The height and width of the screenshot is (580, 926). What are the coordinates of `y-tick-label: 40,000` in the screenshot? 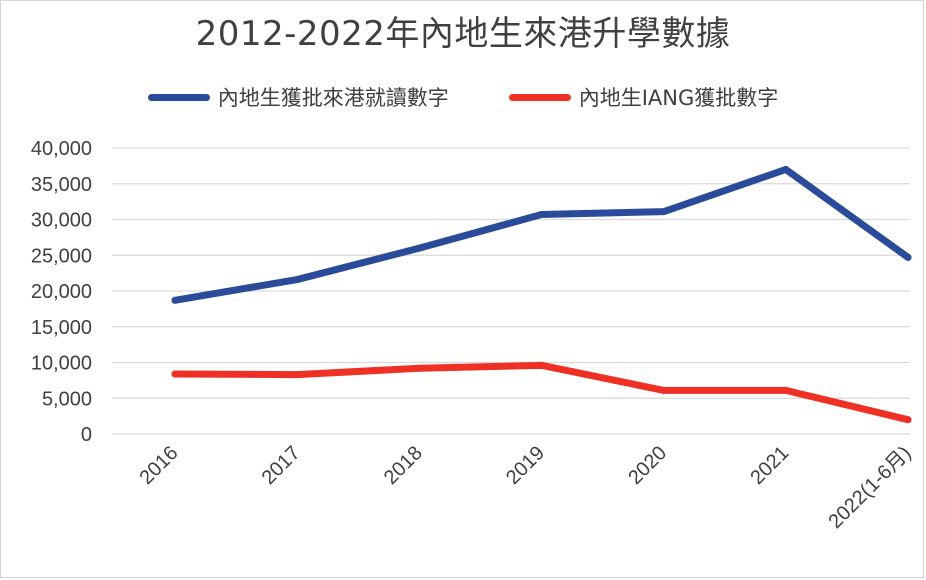 It's located at (61, 149).